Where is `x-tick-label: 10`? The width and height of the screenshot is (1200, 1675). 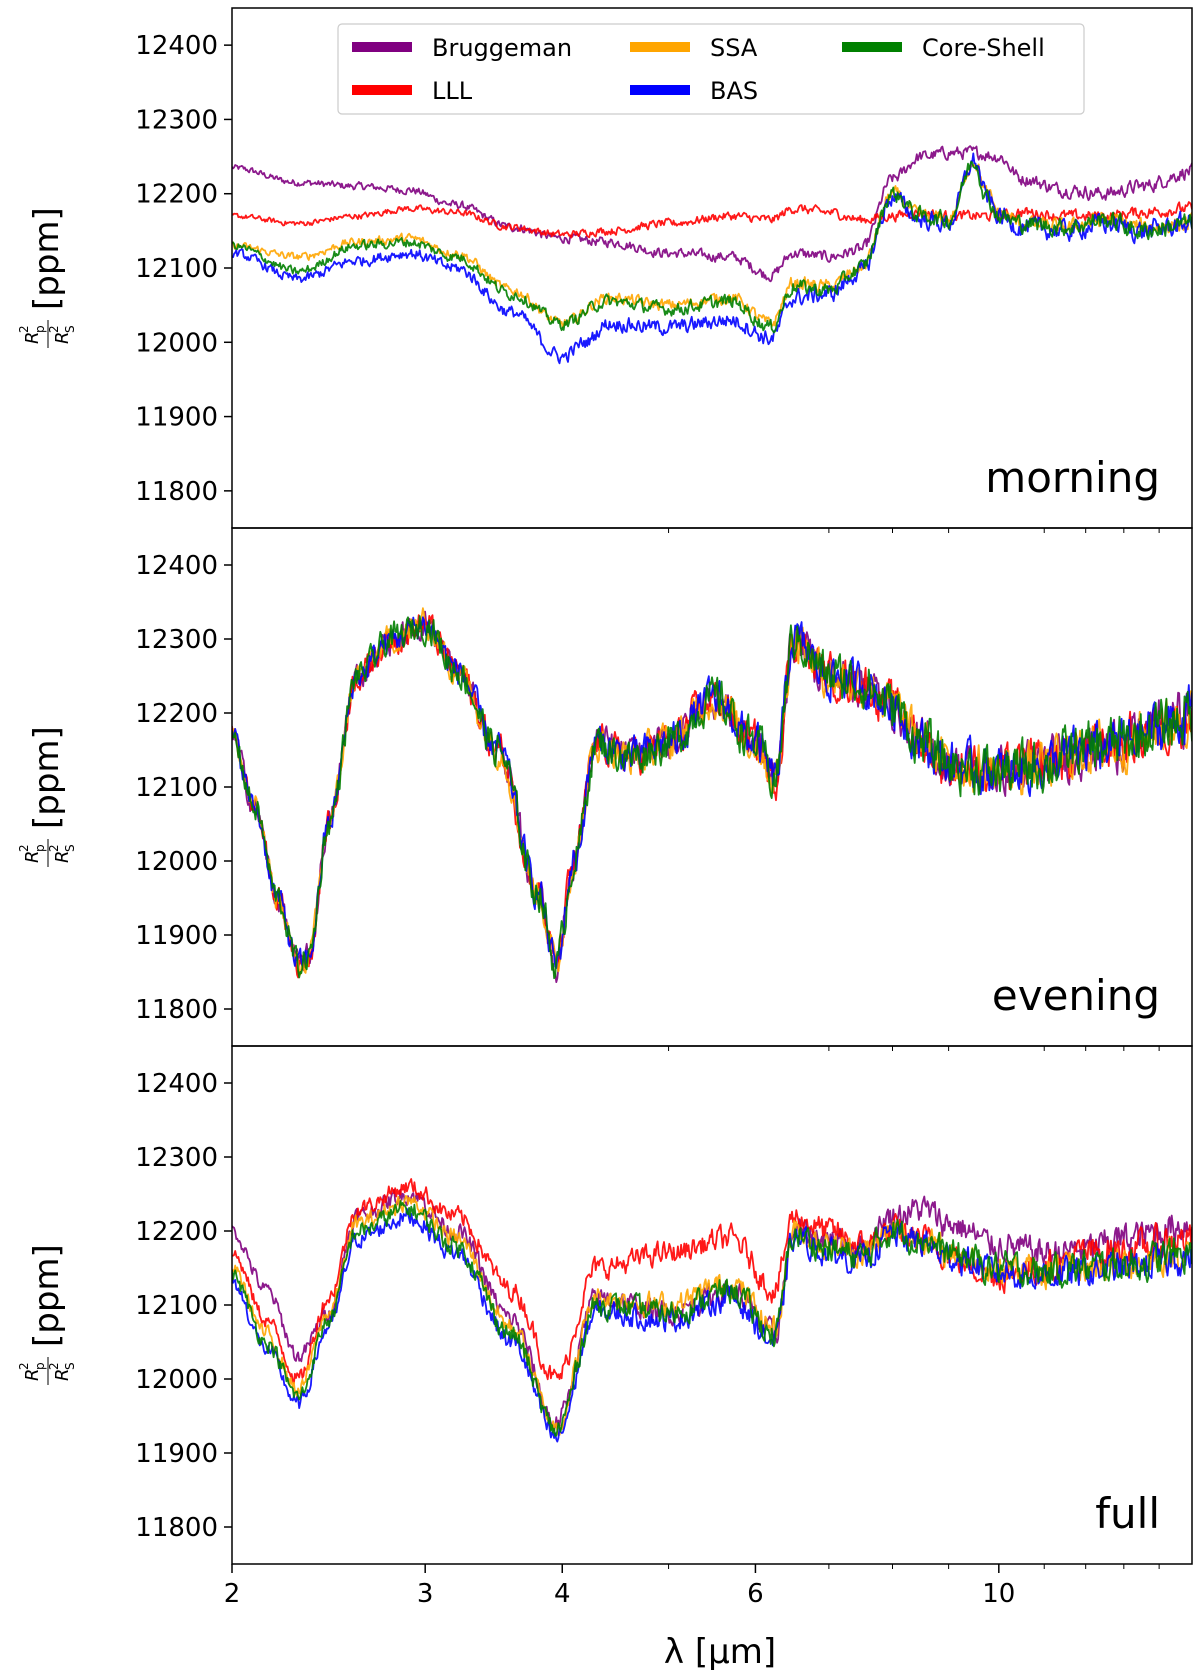 x-tick-label: 10 is located at coordinates (998, 1594).